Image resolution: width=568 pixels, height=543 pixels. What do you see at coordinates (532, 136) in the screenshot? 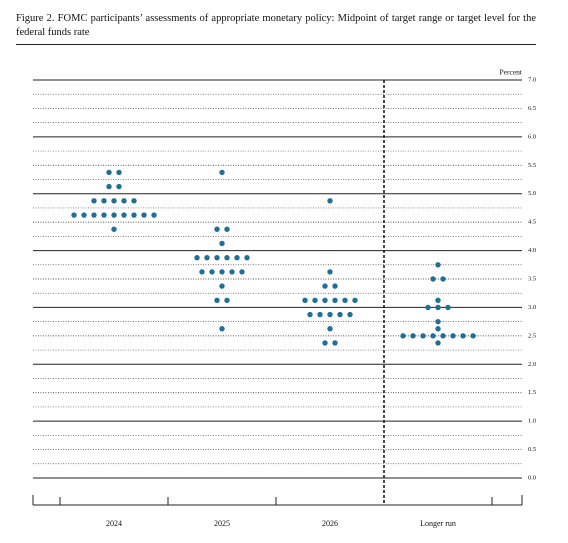
I see `y-tick-label: 6.0` at bounding box center [532, 136].